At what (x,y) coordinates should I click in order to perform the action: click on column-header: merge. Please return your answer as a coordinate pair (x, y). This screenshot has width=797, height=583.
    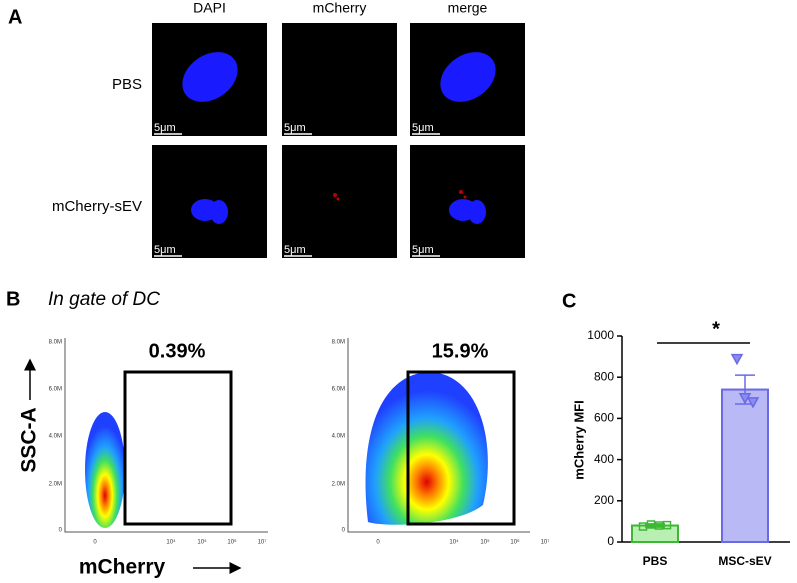
    Looking at the image, I should click on (468, 8).